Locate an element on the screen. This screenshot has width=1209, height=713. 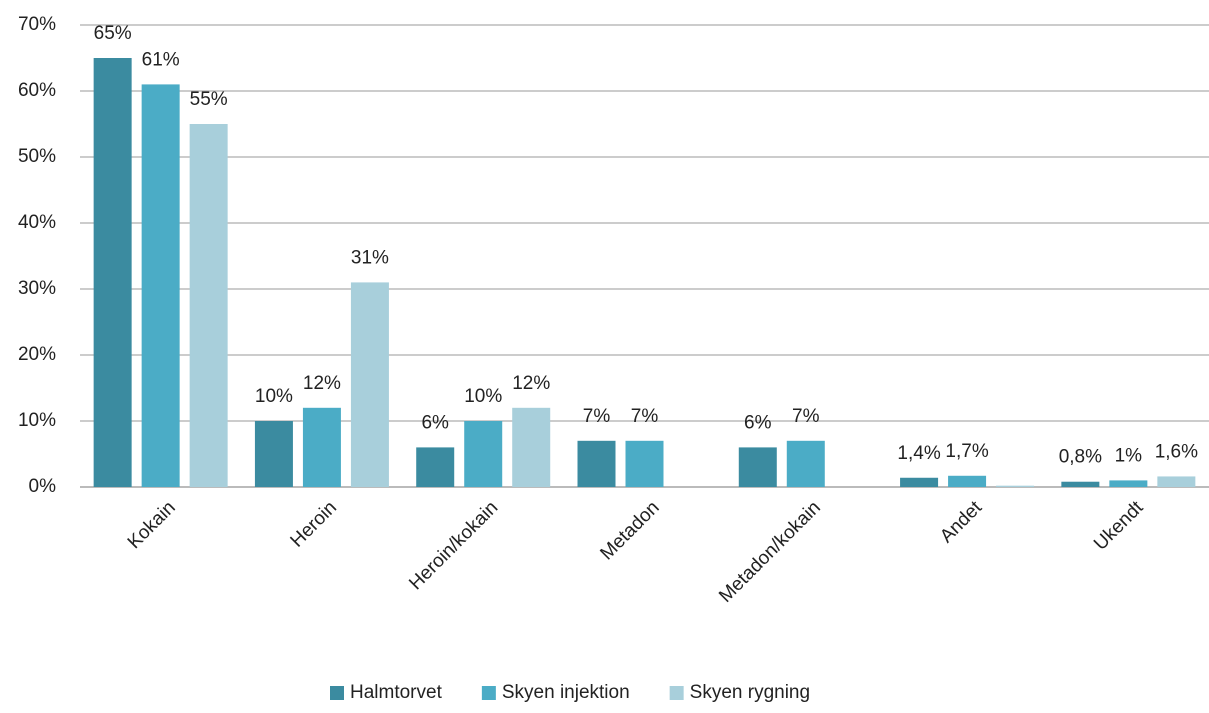
y-tick-label: 20% is located at coordinates (37, 354).